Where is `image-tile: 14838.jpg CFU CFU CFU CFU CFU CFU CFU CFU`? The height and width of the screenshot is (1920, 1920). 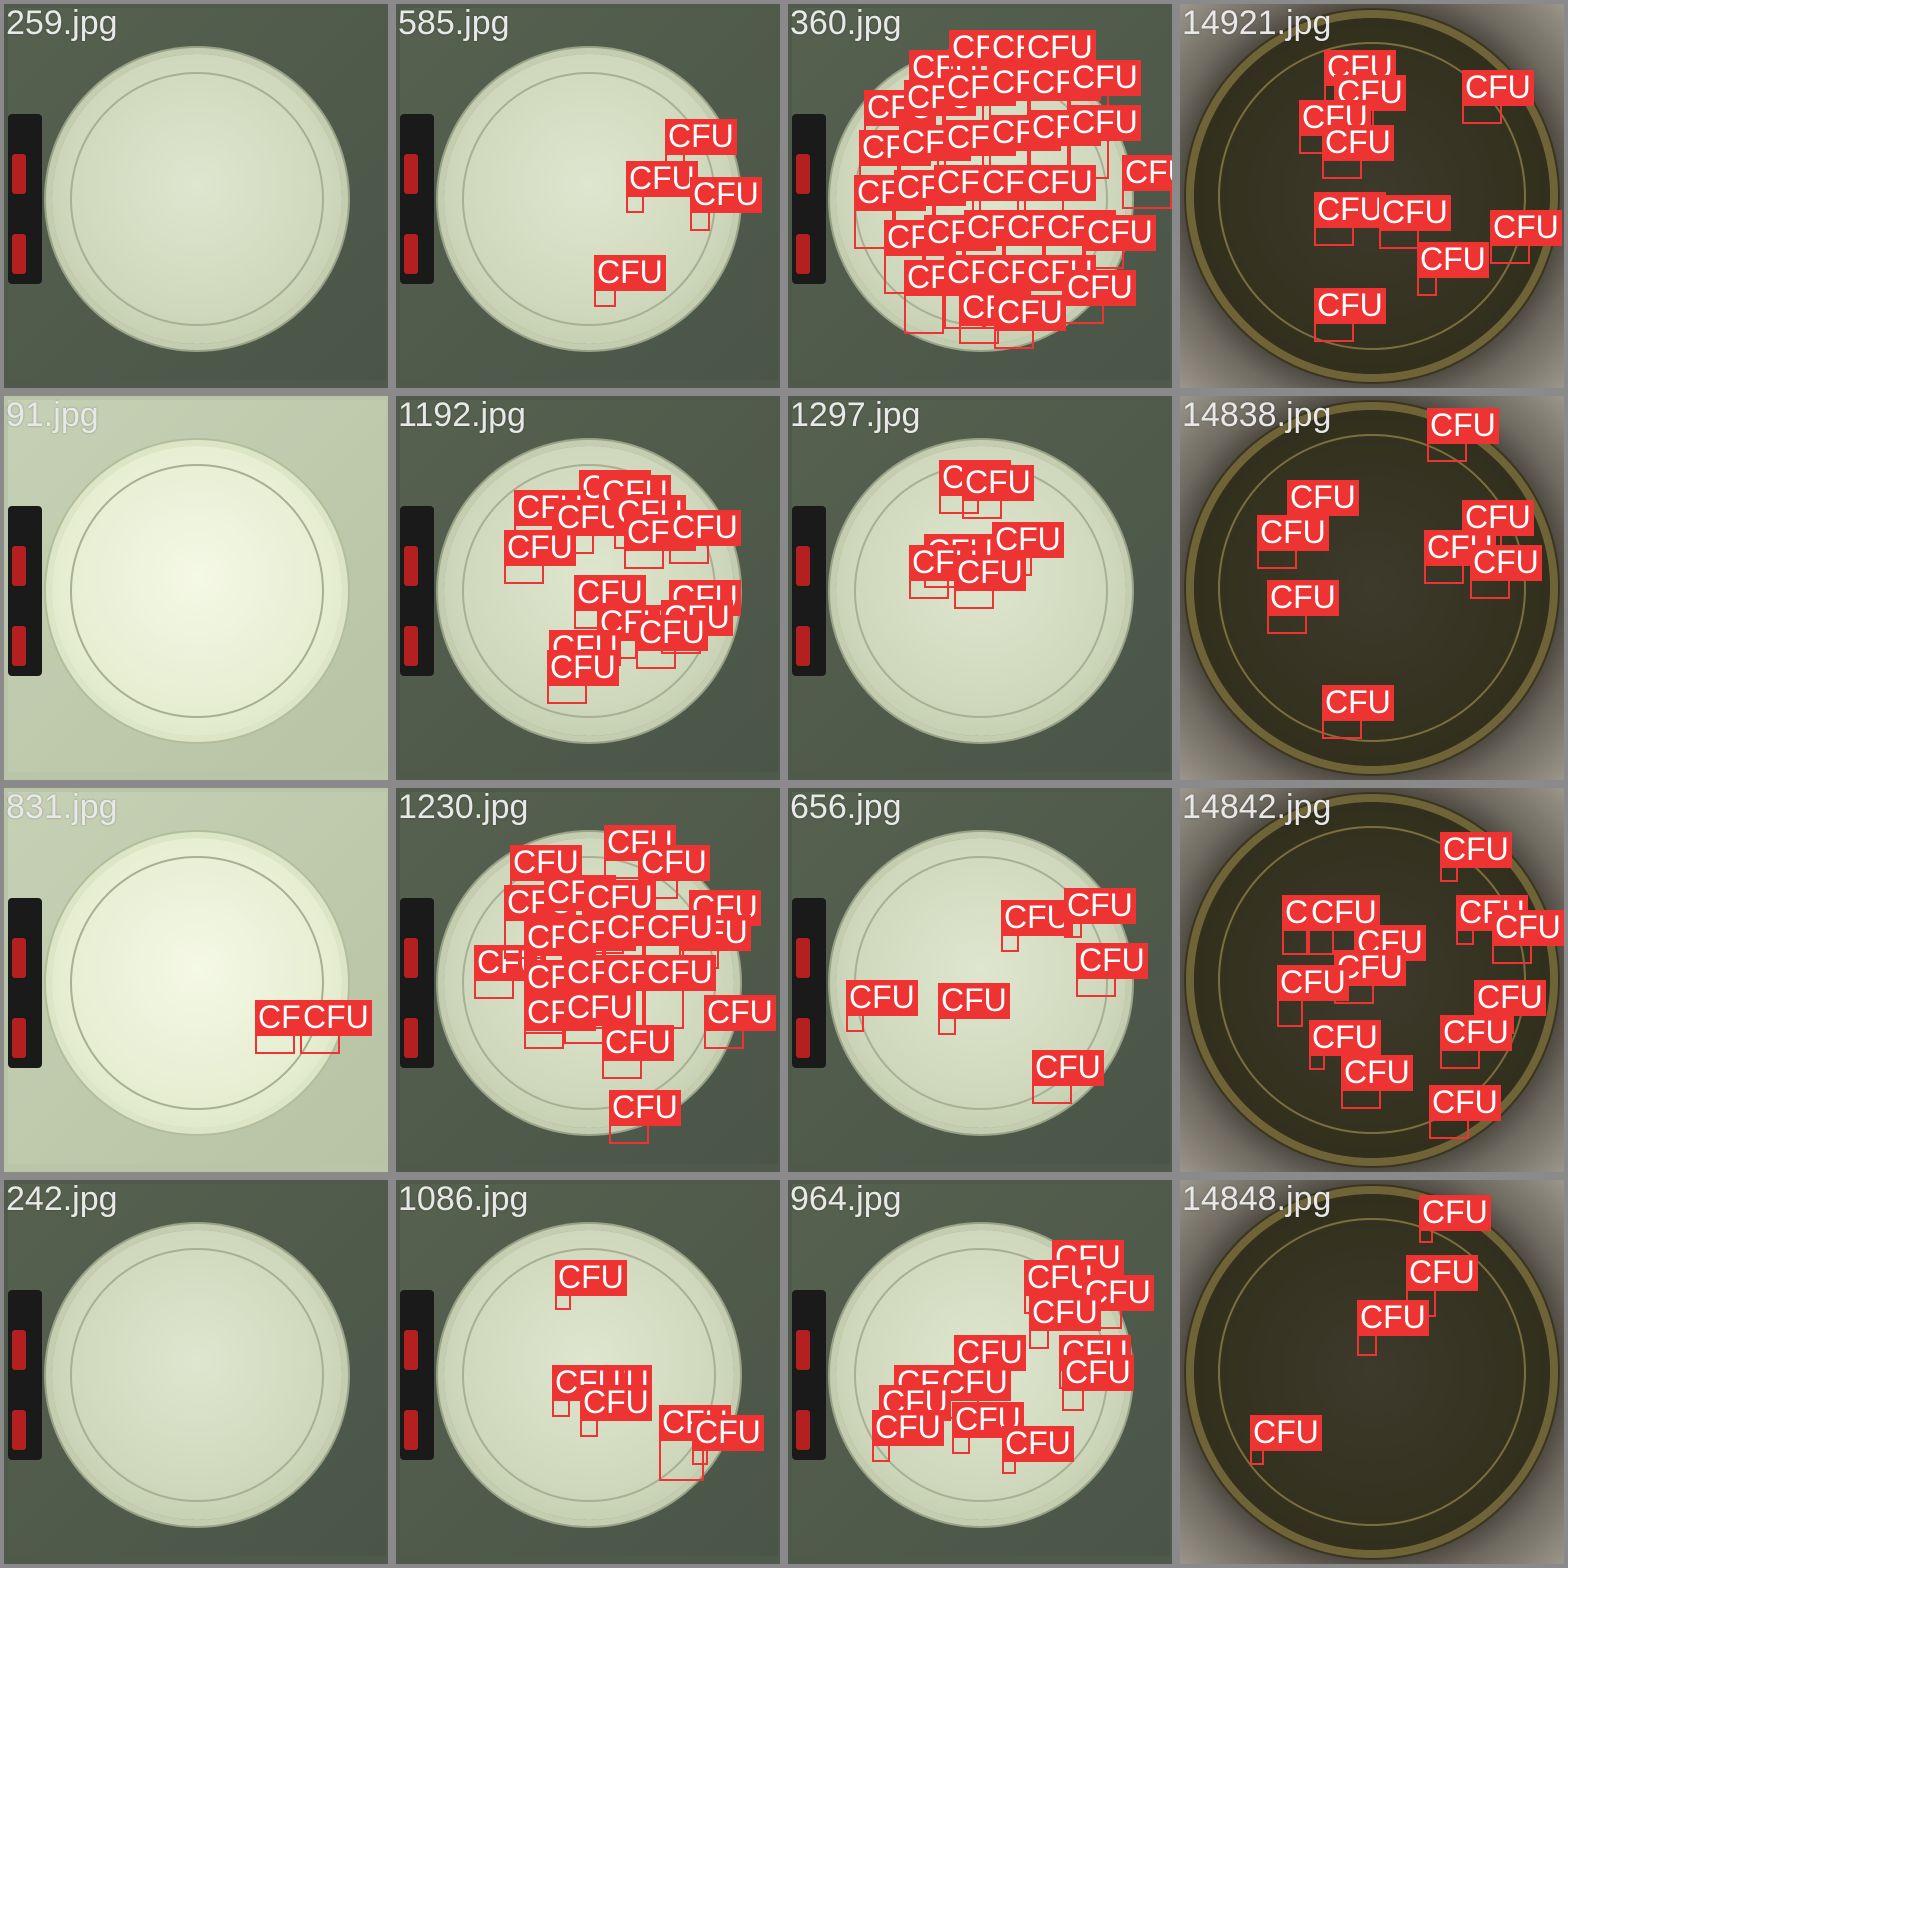
image-tile: 14838.jpg CFU CFU CFU CFU CFU CFU CFU CFU is located at coordinates (1372, 588).